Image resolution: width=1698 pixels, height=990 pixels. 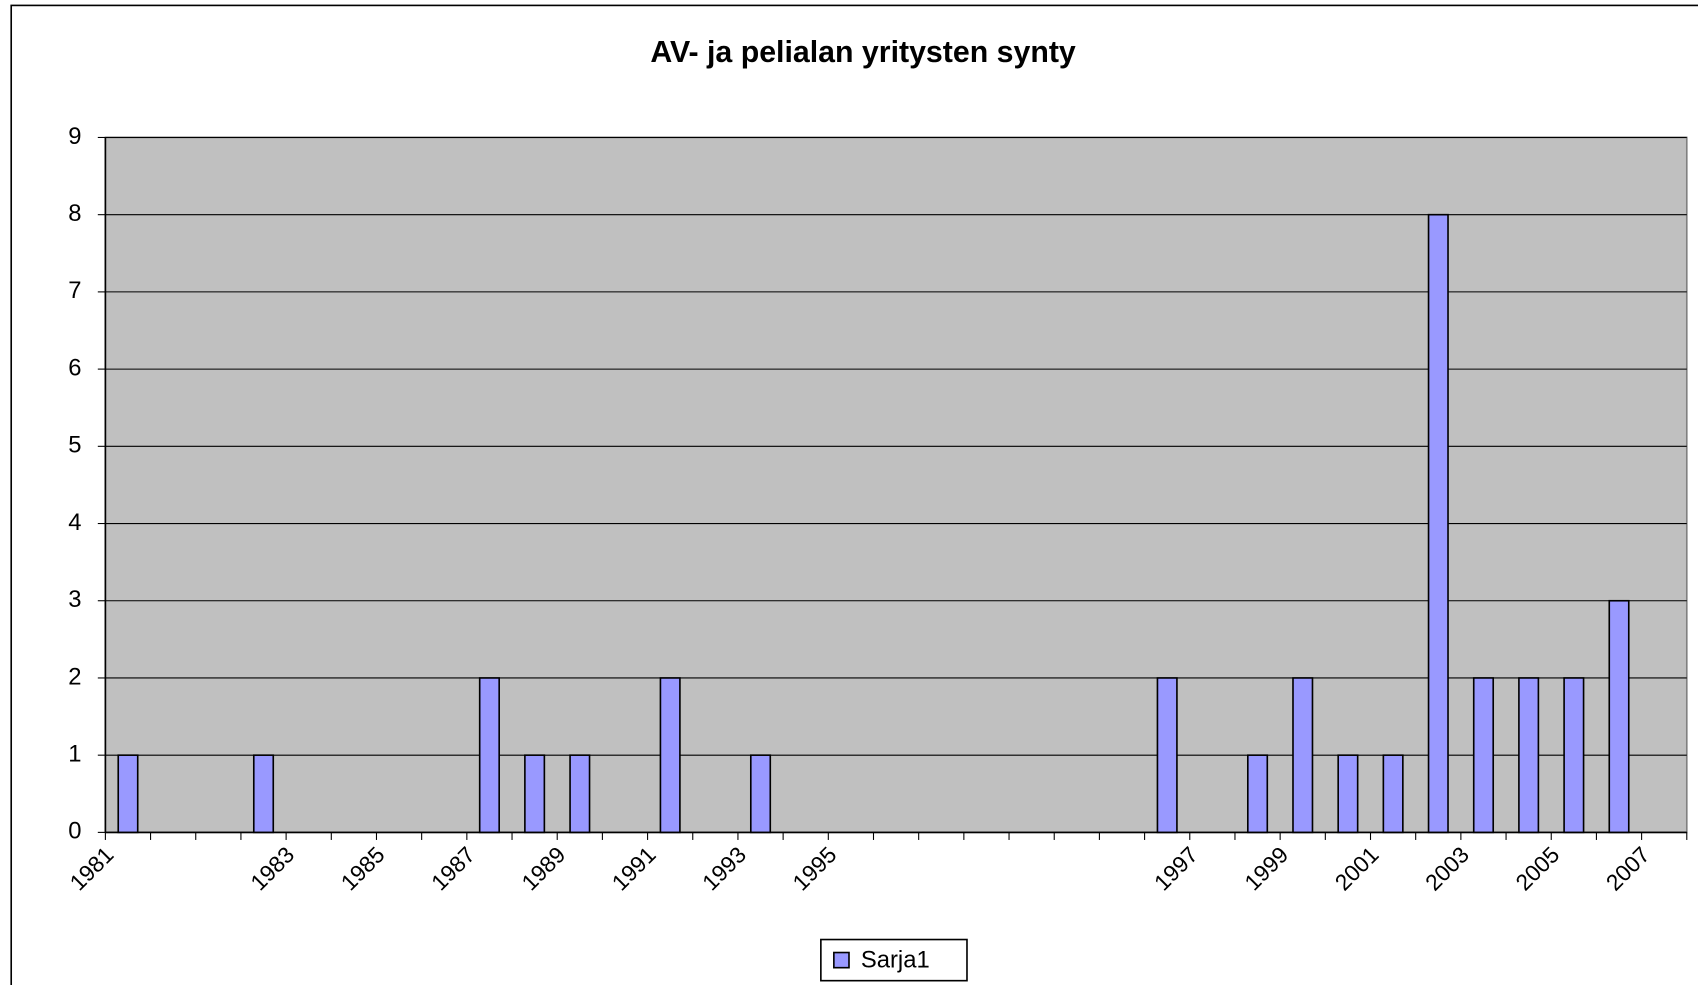 What do you see at coordinates (863, 52) in the screenshot?
I see `chart-title: AV- ja pelialan yritysten synty` at bounding box center [863, 52].